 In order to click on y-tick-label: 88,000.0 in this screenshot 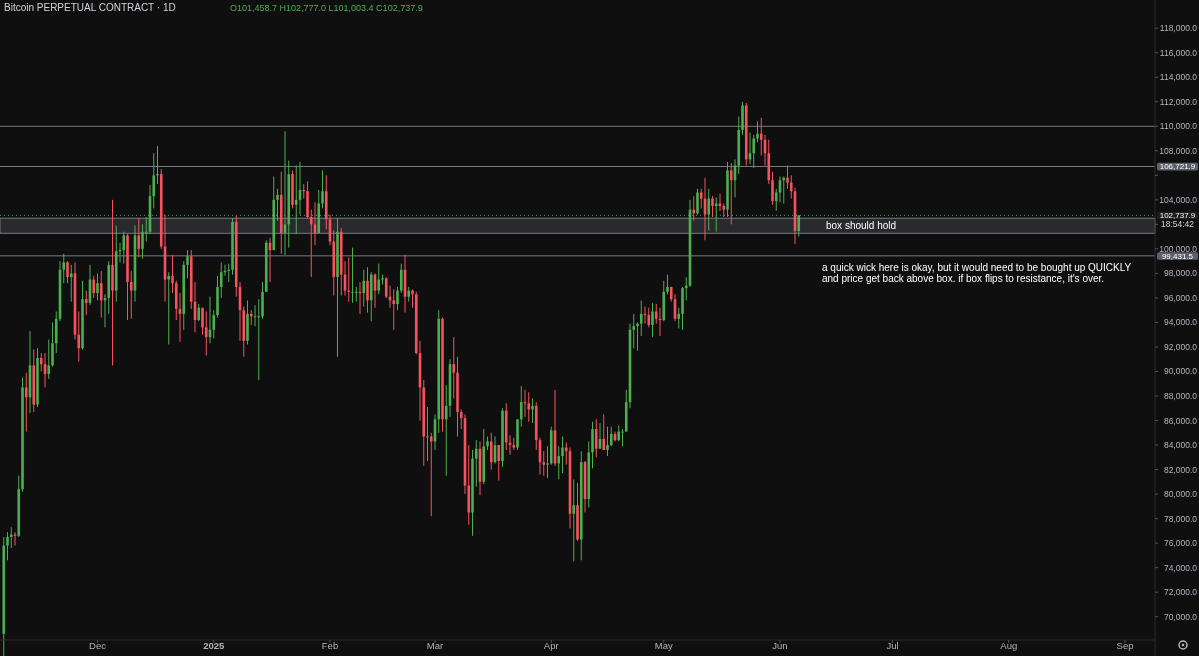, I will do `click(1180, 396)`.